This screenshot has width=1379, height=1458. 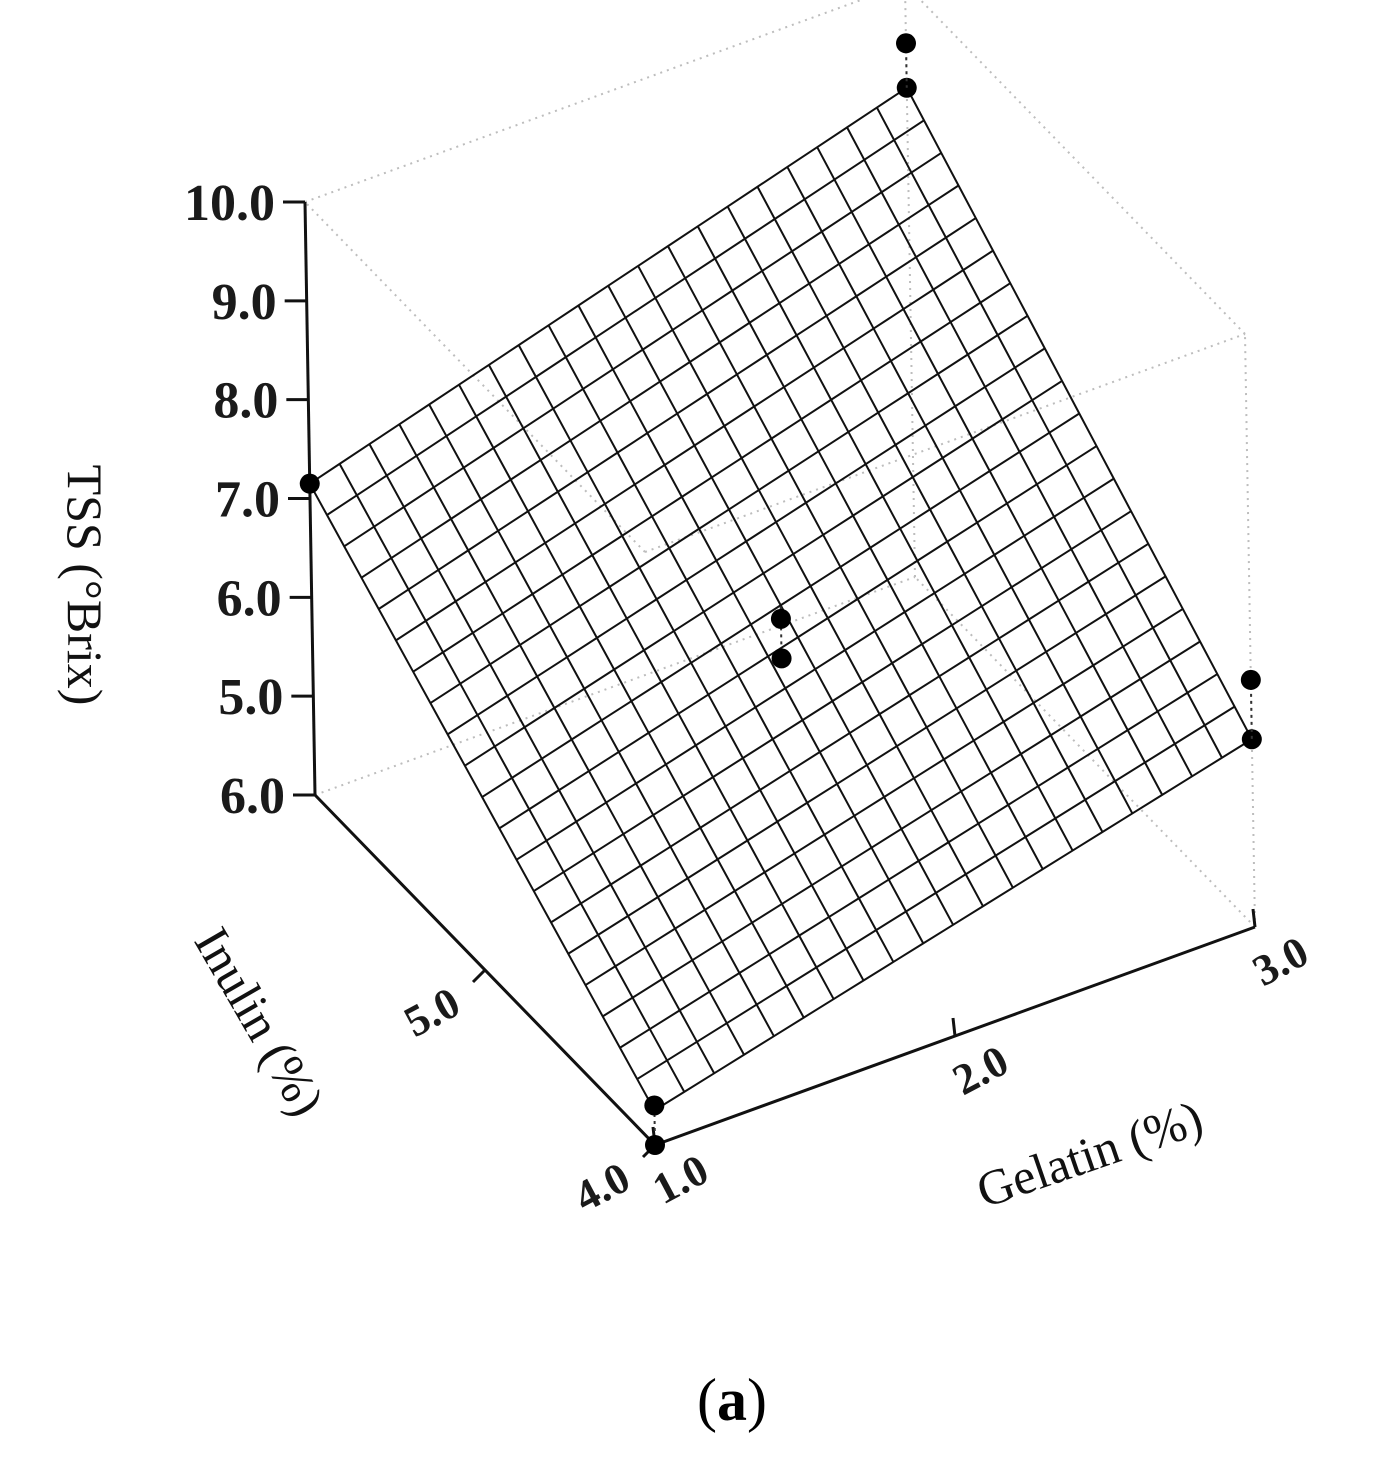 I want to click on x-tick-label: 2.0, so click(x=981, y=1070).